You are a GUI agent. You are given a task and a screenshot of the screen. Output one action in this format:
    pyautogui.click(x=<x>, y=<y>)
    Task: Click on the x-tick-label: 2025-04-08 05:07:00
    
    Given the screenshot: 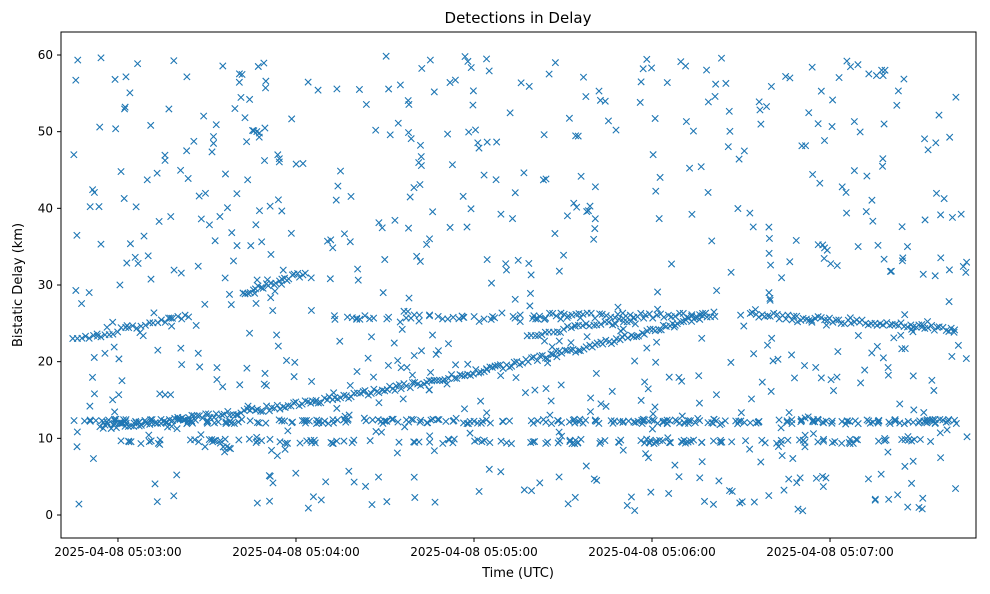 What is the action you would take?
    pyautogui.click(x=829, y=552)
    